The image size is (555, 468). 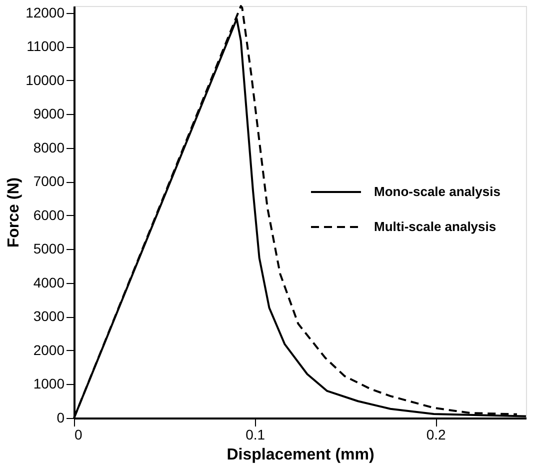 I want to click on y-tick-label: 11000, so click(x=45, y=46).